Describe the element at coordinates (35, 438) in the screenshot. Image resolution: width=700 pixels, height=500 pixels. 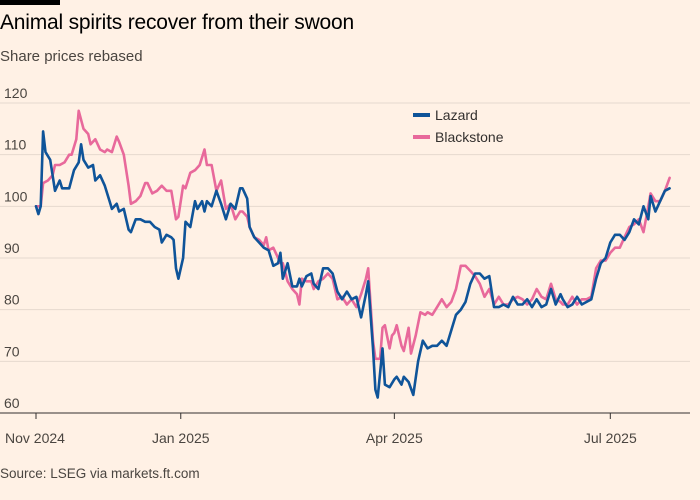
I see `x-tick-label-0: Nov 2024` at that location.